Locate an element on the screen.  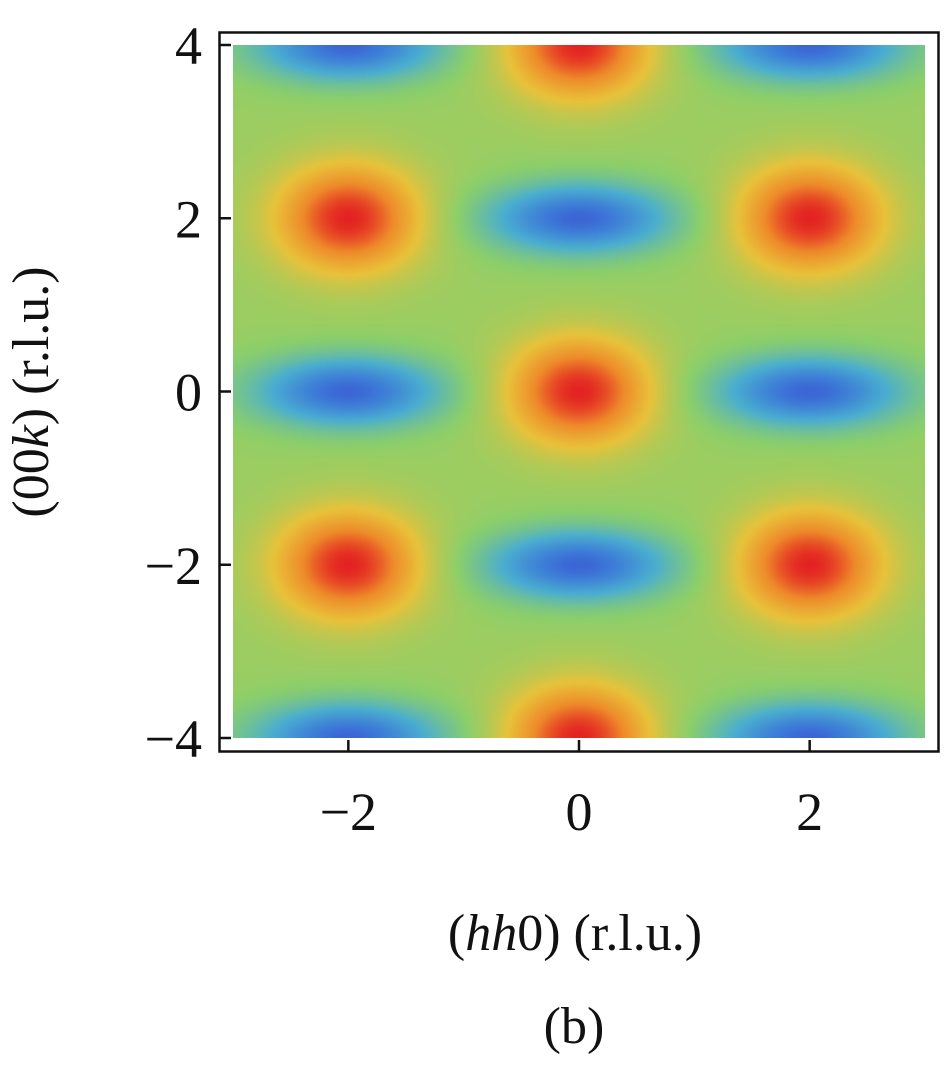
y-axis-ticks: −4 −2 0 2 4 is located at coordinates (188, 392).